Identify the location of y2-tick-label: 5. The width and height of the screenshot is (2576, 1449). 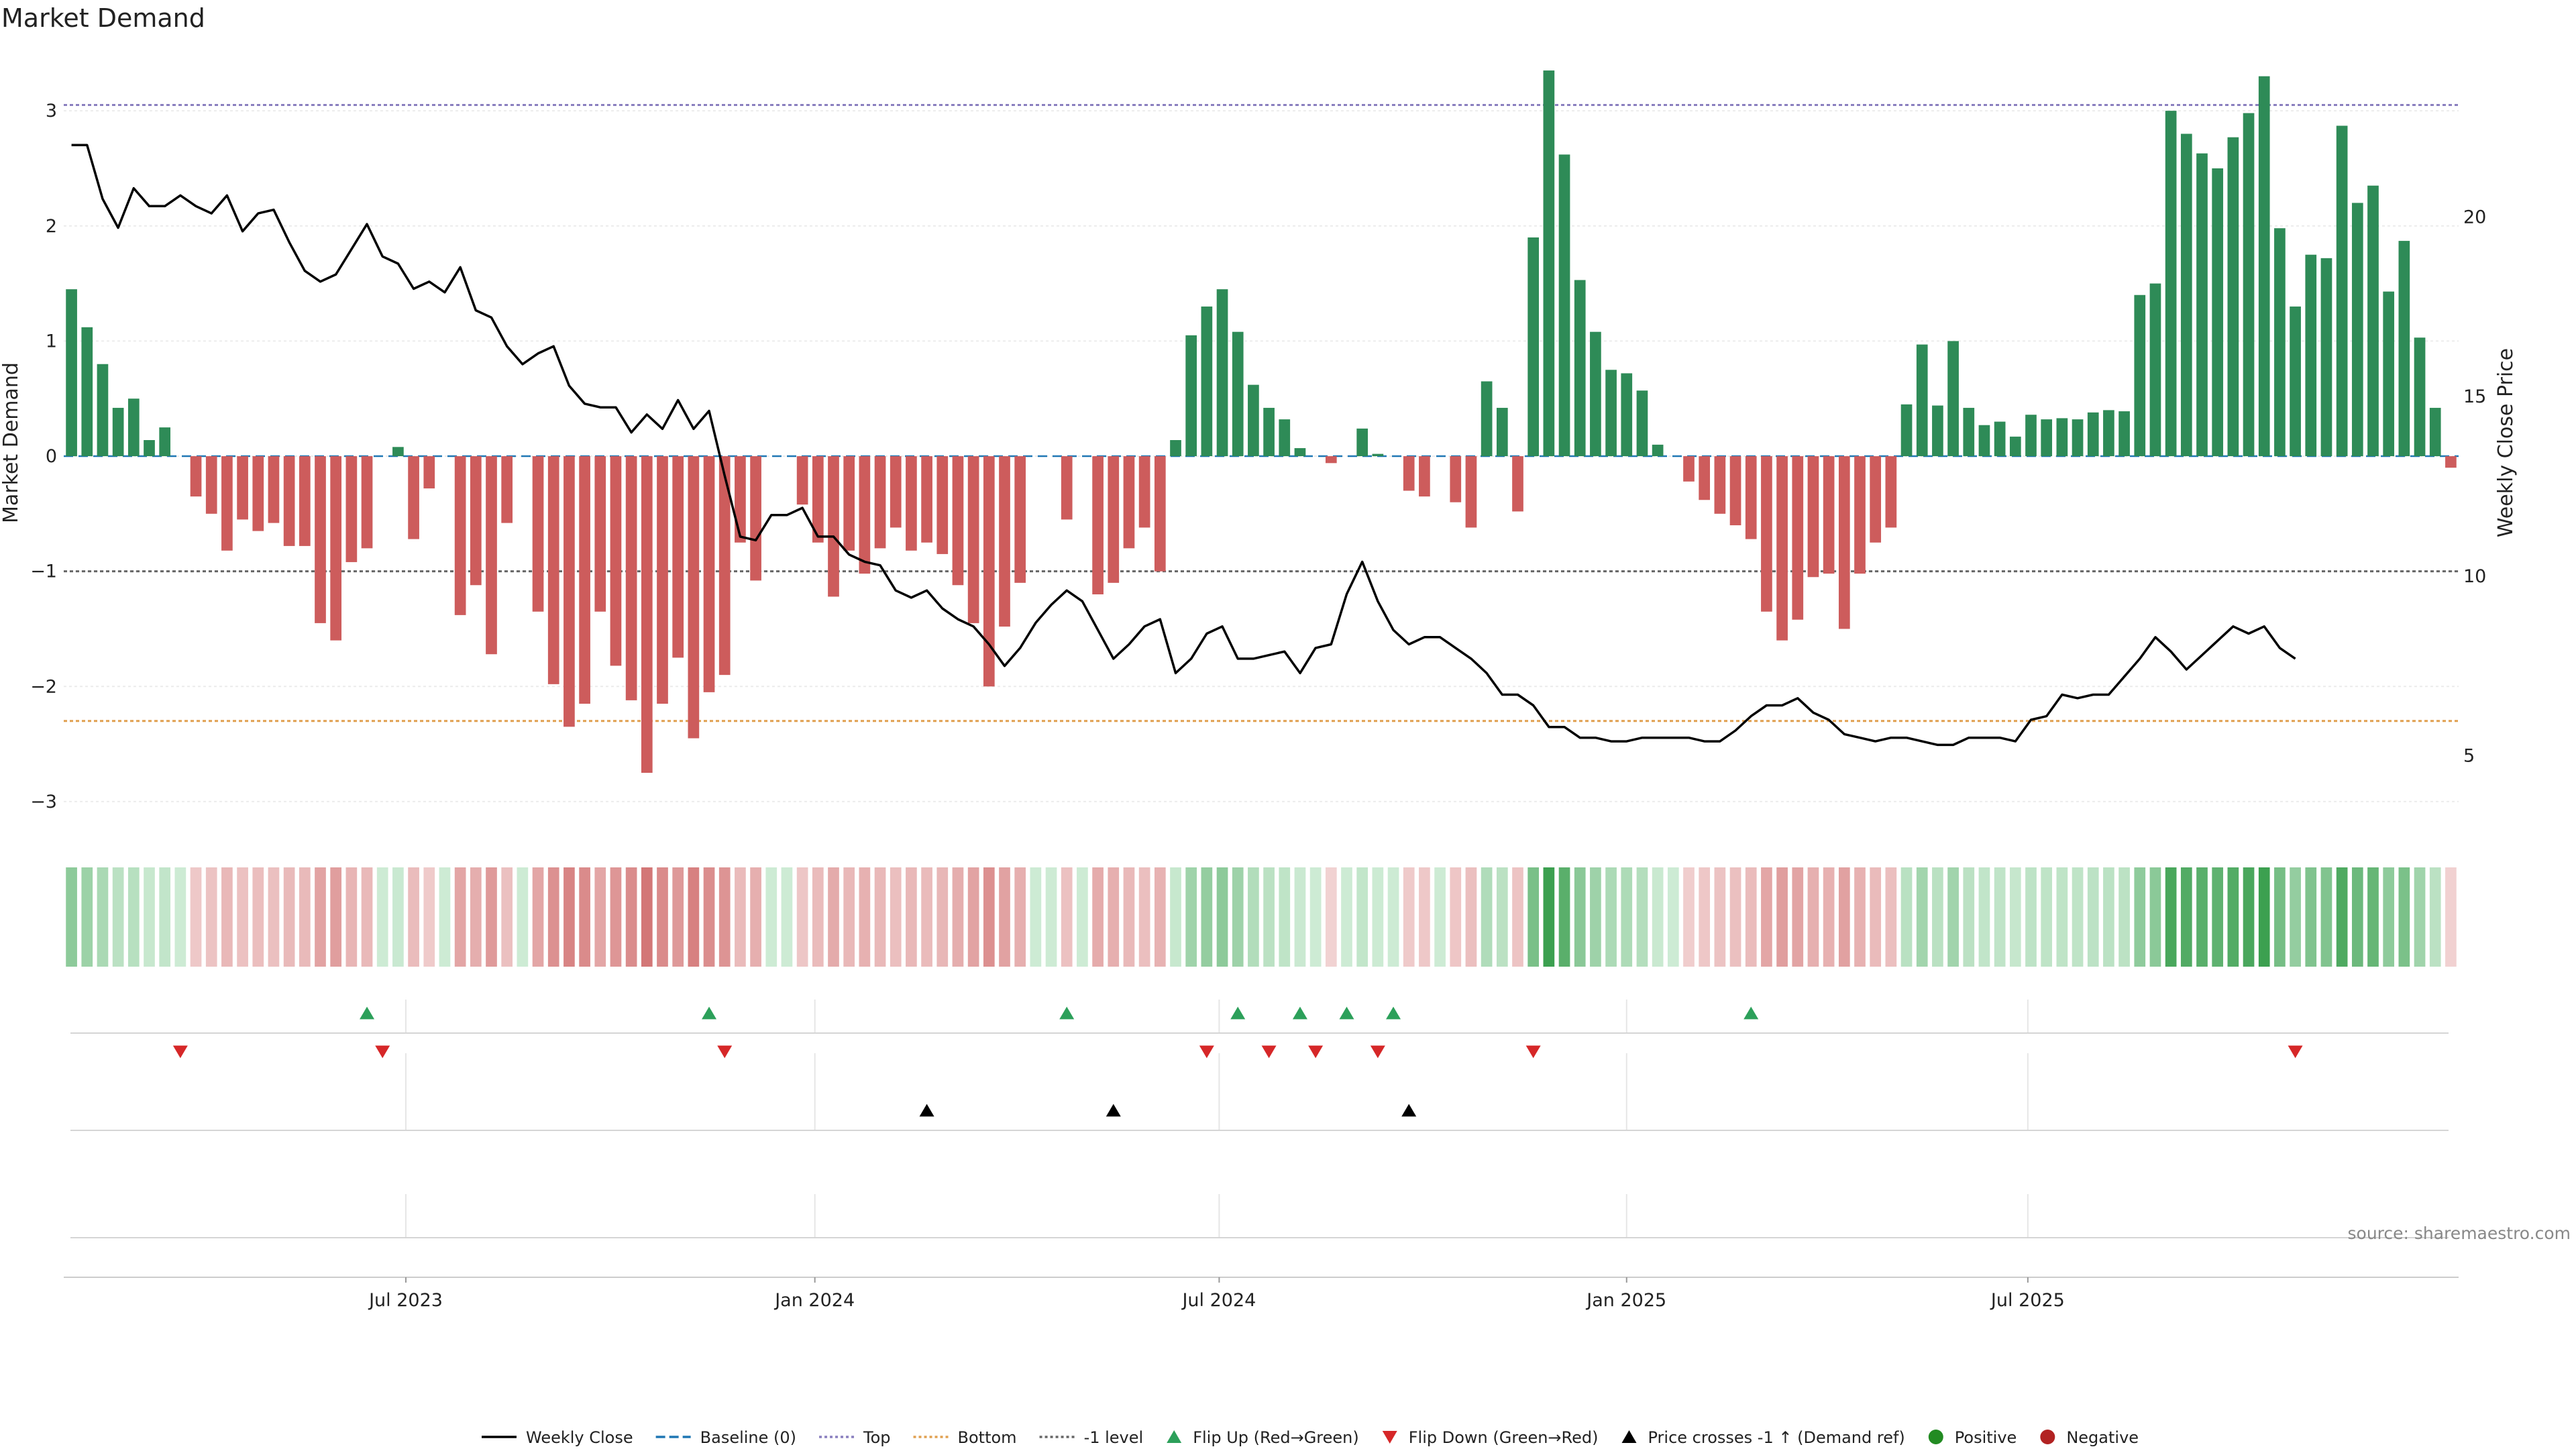
(2469, 756).